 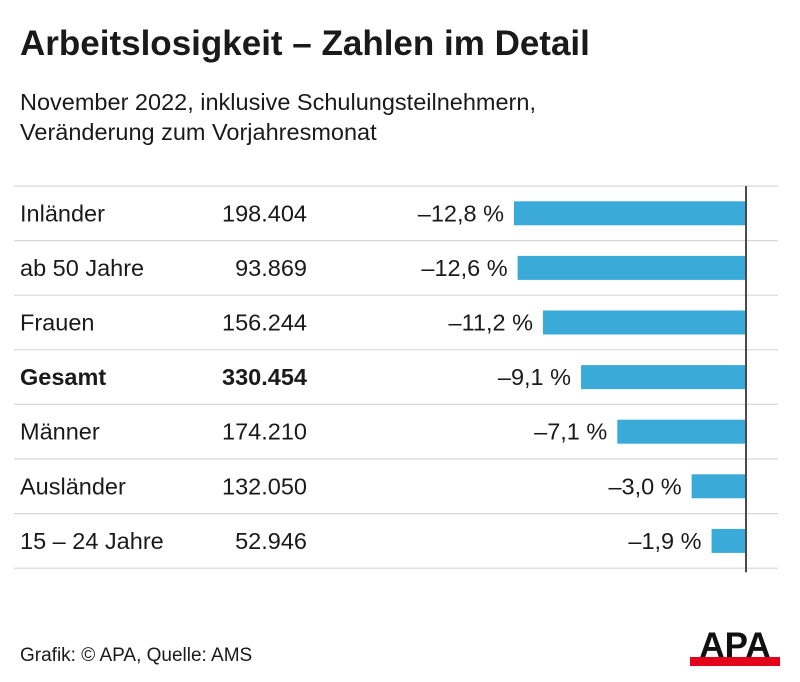 I want to click on category-label: Männer, so click(x=60, y=432).